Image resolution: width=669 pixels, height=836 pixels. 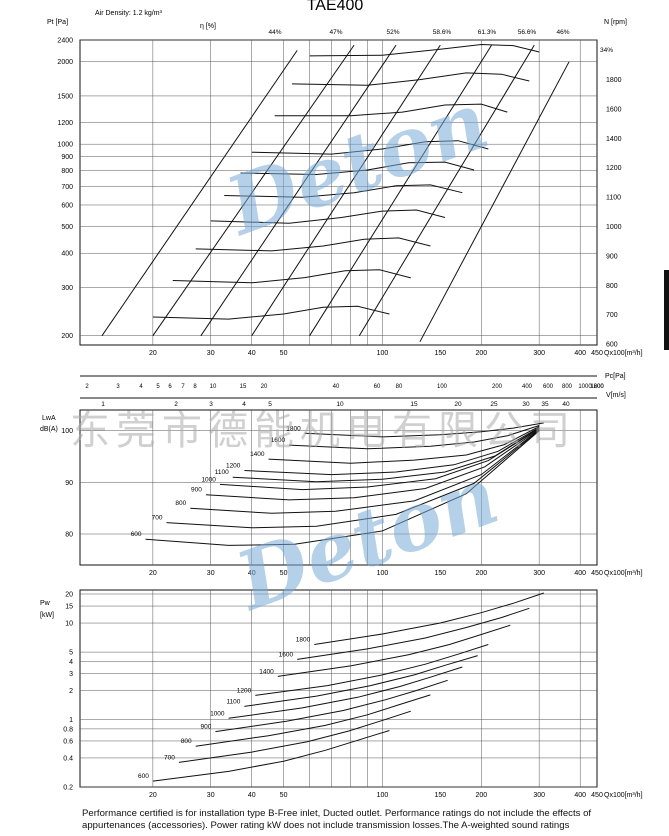 I want to click on pc-tick-label: 800, so click(x=567, y=387).